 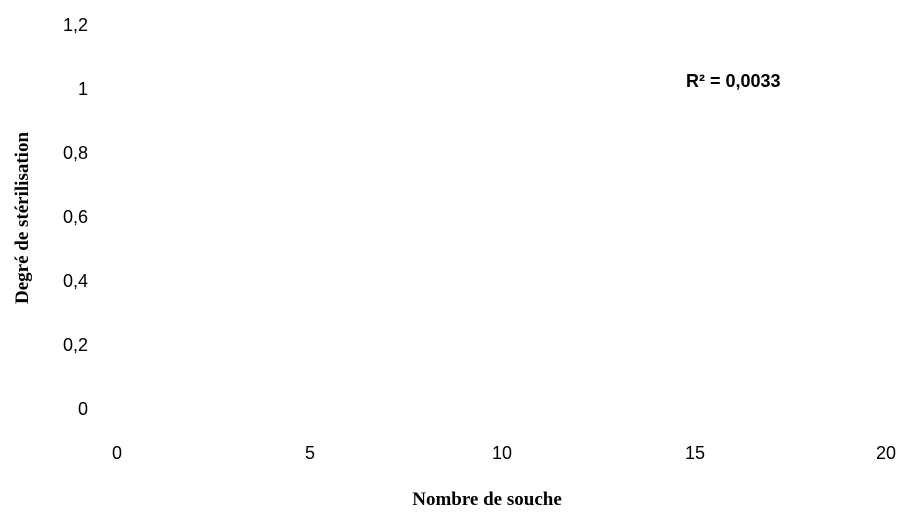 What do you see at coordinates (75, 153) in the screenshot?
I see `y-tick-label: 0,8` at bounding box center [75, 153].